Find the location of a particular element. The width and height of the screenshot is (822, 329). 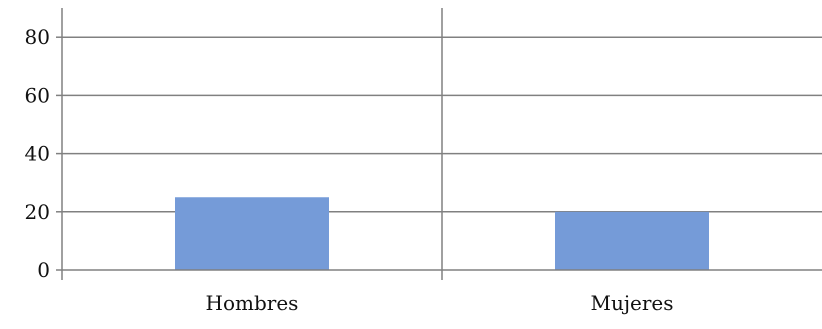

bar-hombres is located at coordinates (252, 233).